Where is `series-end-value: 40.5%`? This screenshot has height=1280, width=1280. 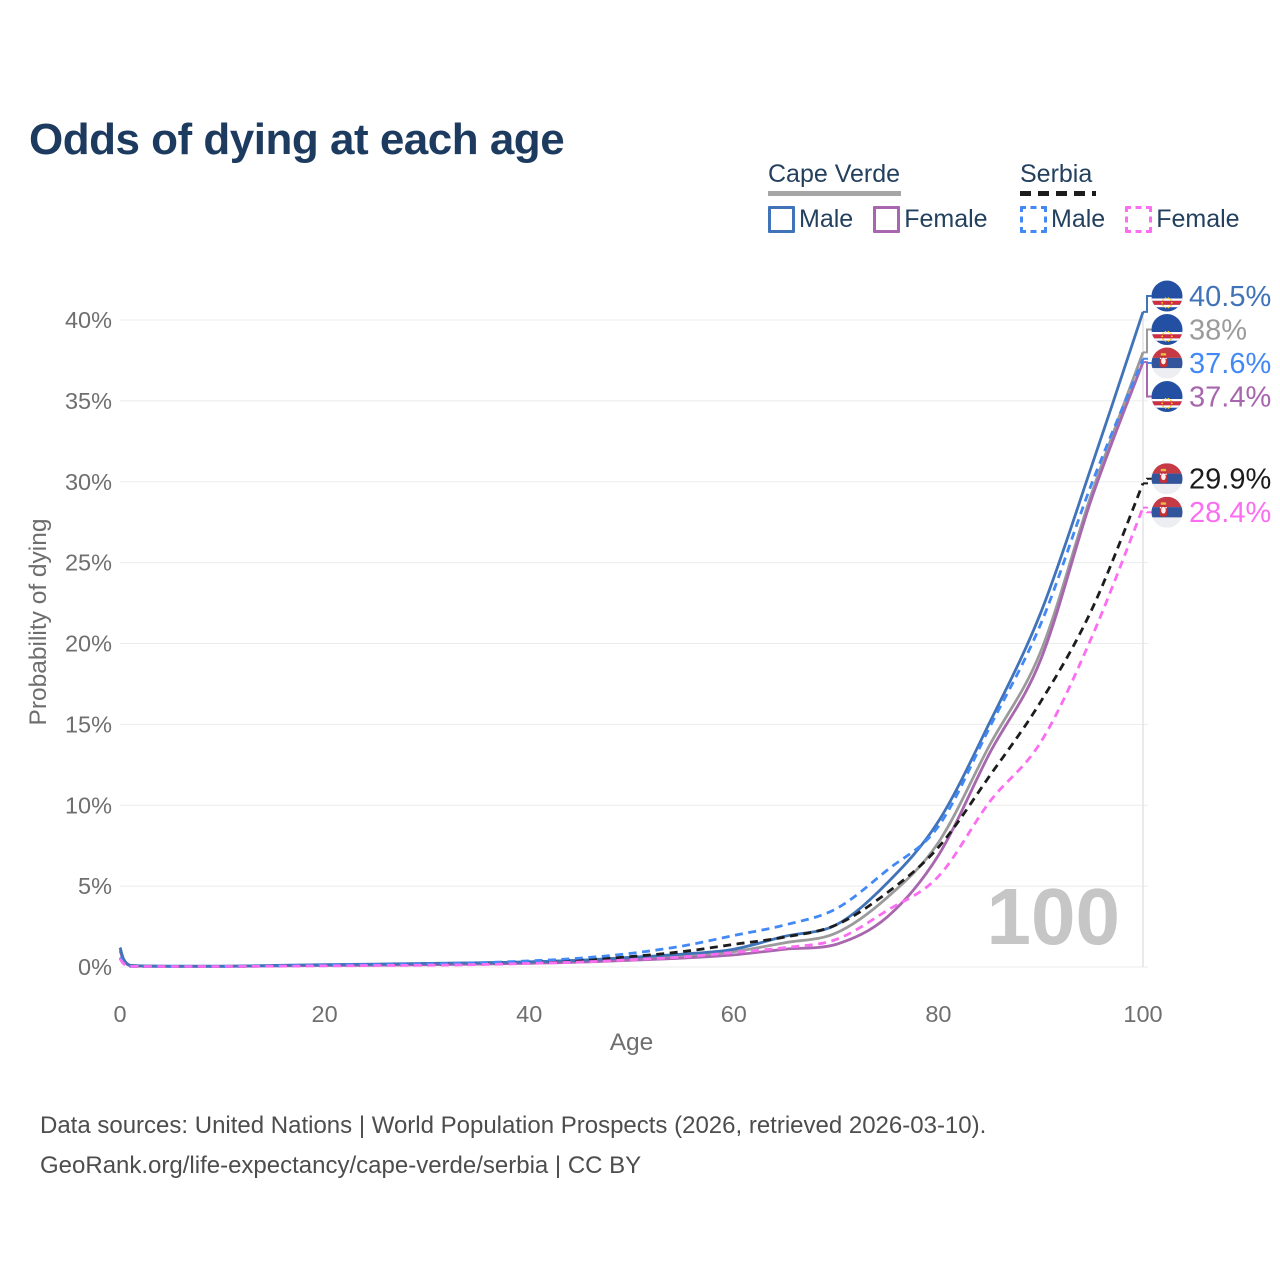
series-end-value: 40.5% is located at coordinates (1230, 297).